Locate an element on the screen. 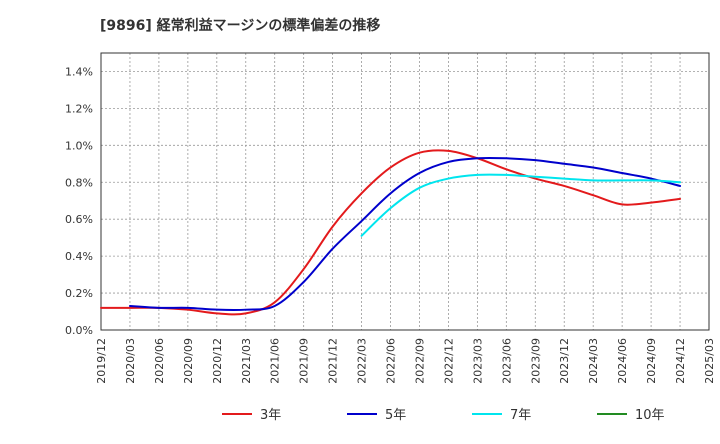 The height and width of the screenshot is (444, 720). x-tick-label: 2022/12 is located at coordinates (448, 361).